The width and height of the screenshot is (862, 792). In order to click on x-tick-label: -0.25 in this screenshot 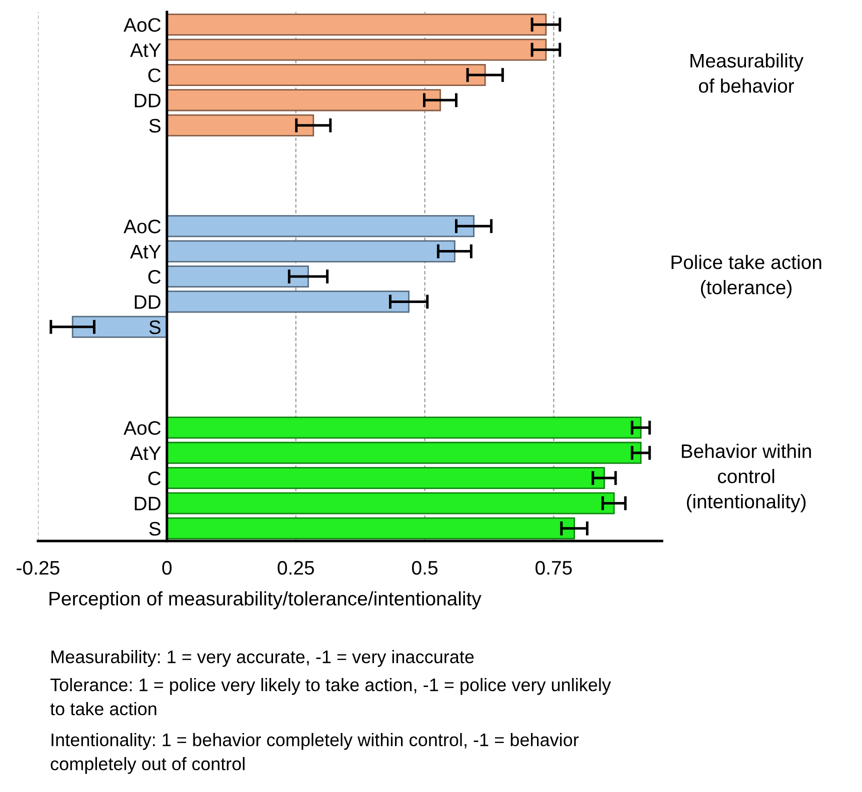, I will do `click(38, 567)`.